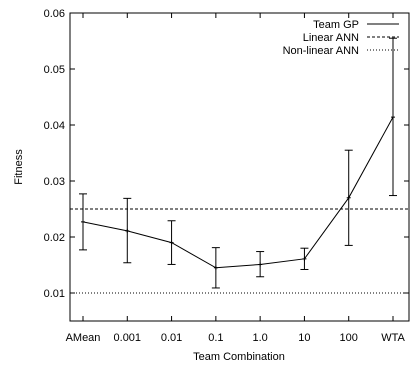 The height and width of the screenshot is (369, 418). I want to click on y-tick-label: 0.03, so click(54, 182).